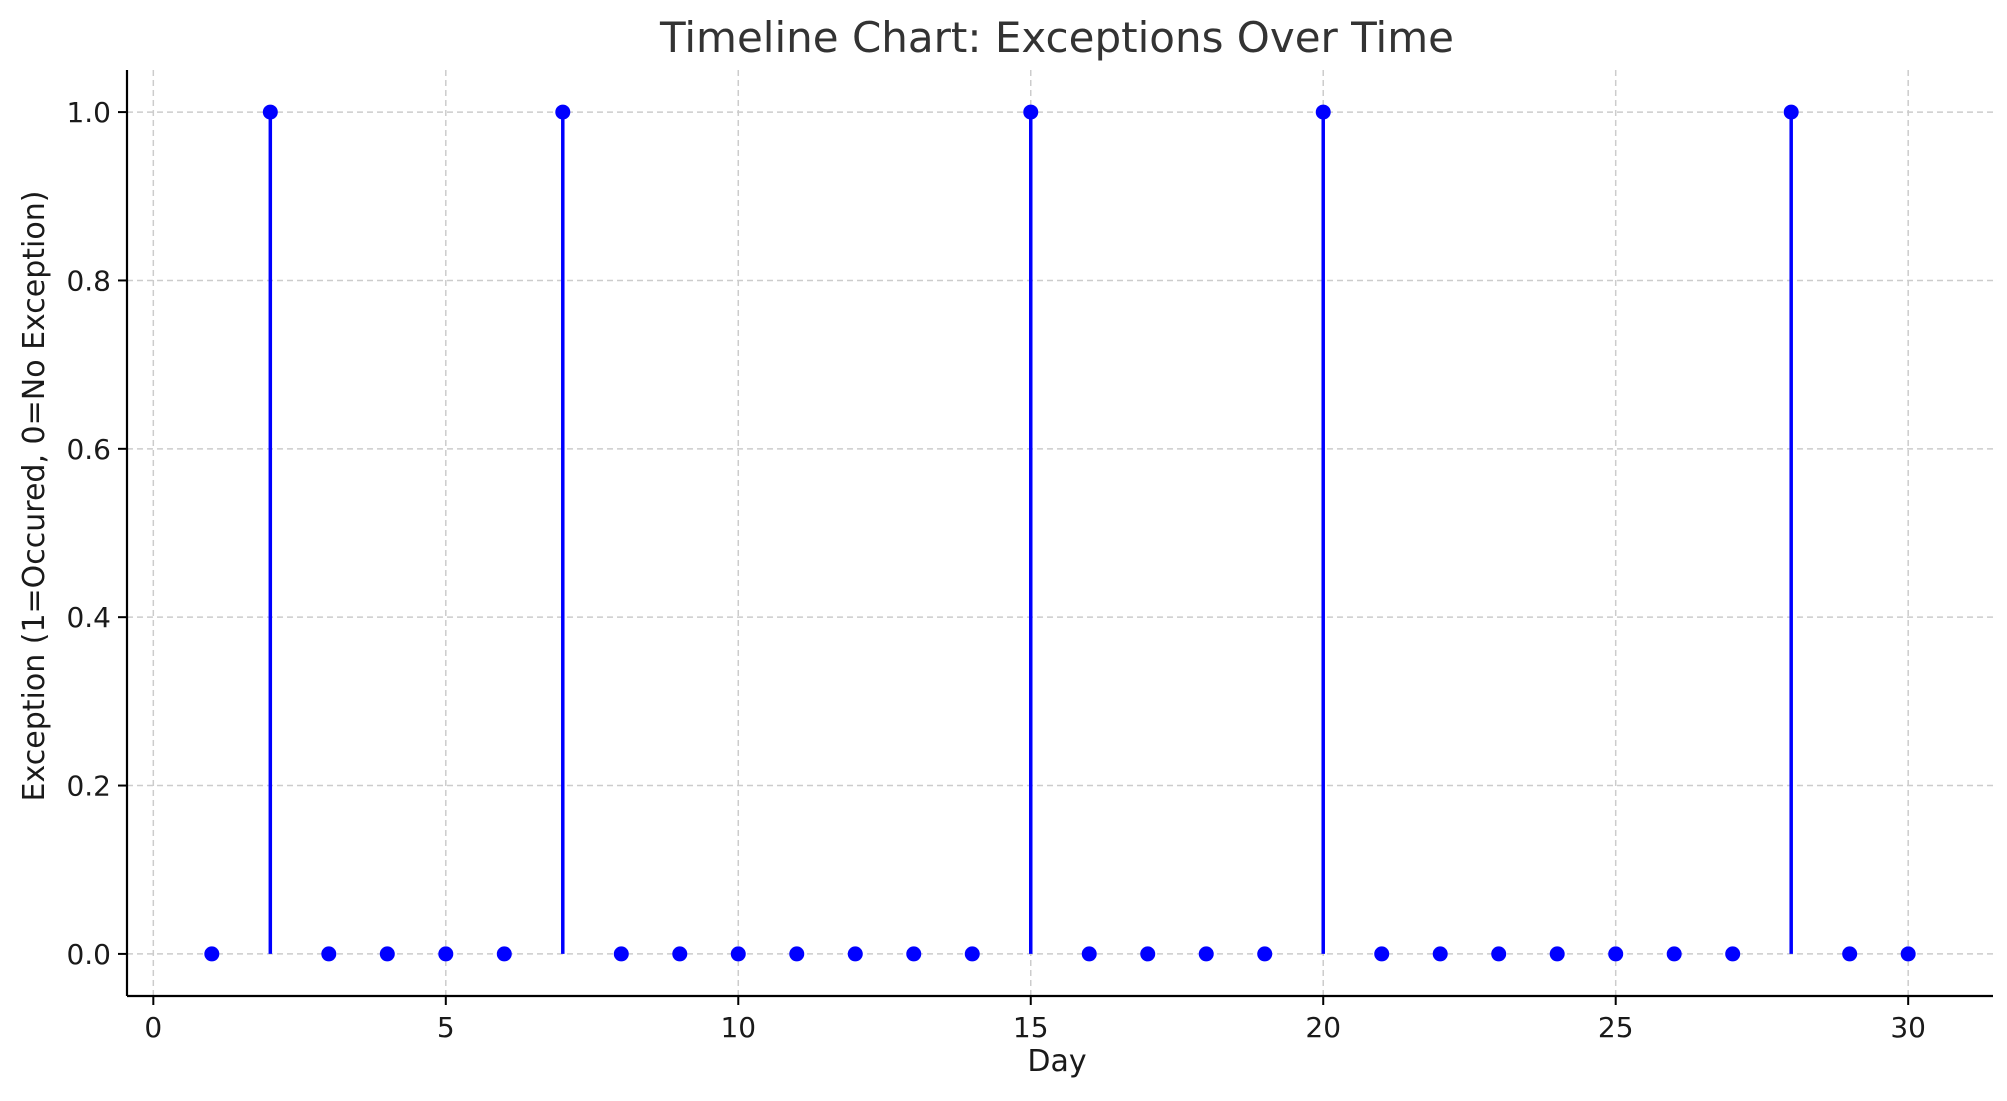  I want to click on y-tick-label: 0.4, so click(88, 617).